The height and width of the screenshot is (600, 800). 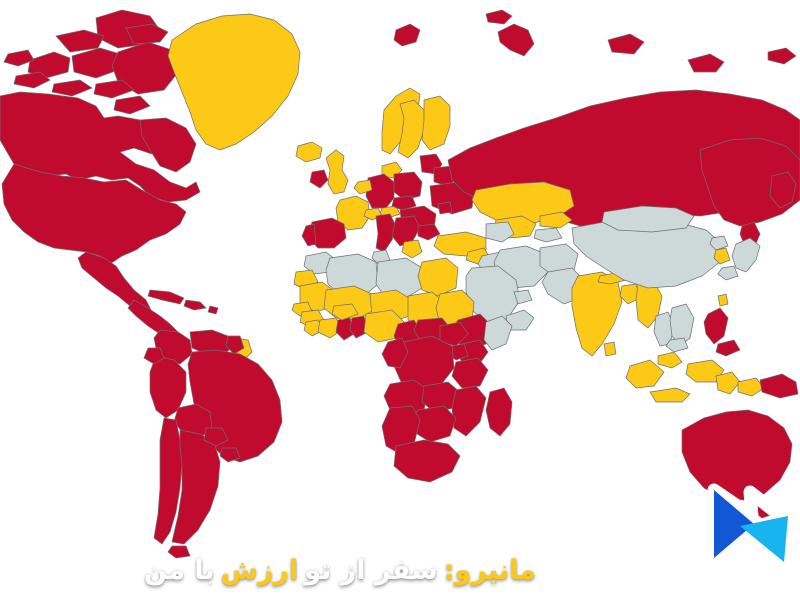 What do you see at coordinates (438, 277) in the screenshot?
I see `country-egypt` at bounding box center [438, 277].